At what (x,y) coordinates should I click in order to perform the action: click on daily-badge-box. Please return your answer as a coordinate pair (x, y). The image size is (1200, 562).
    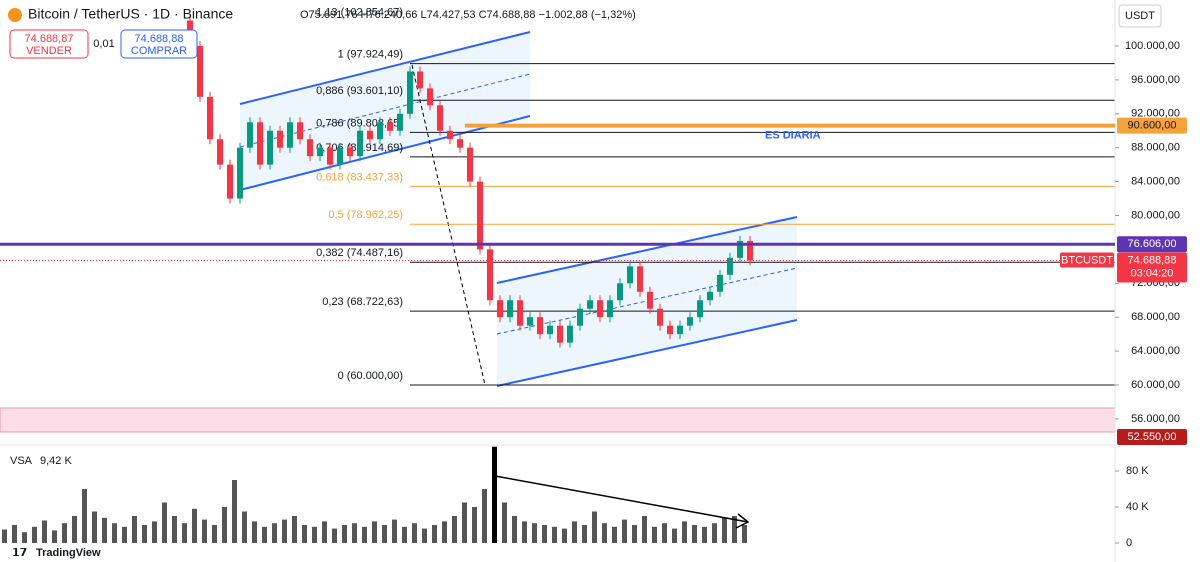
    Looking at the image, I should click on (1152, 125).